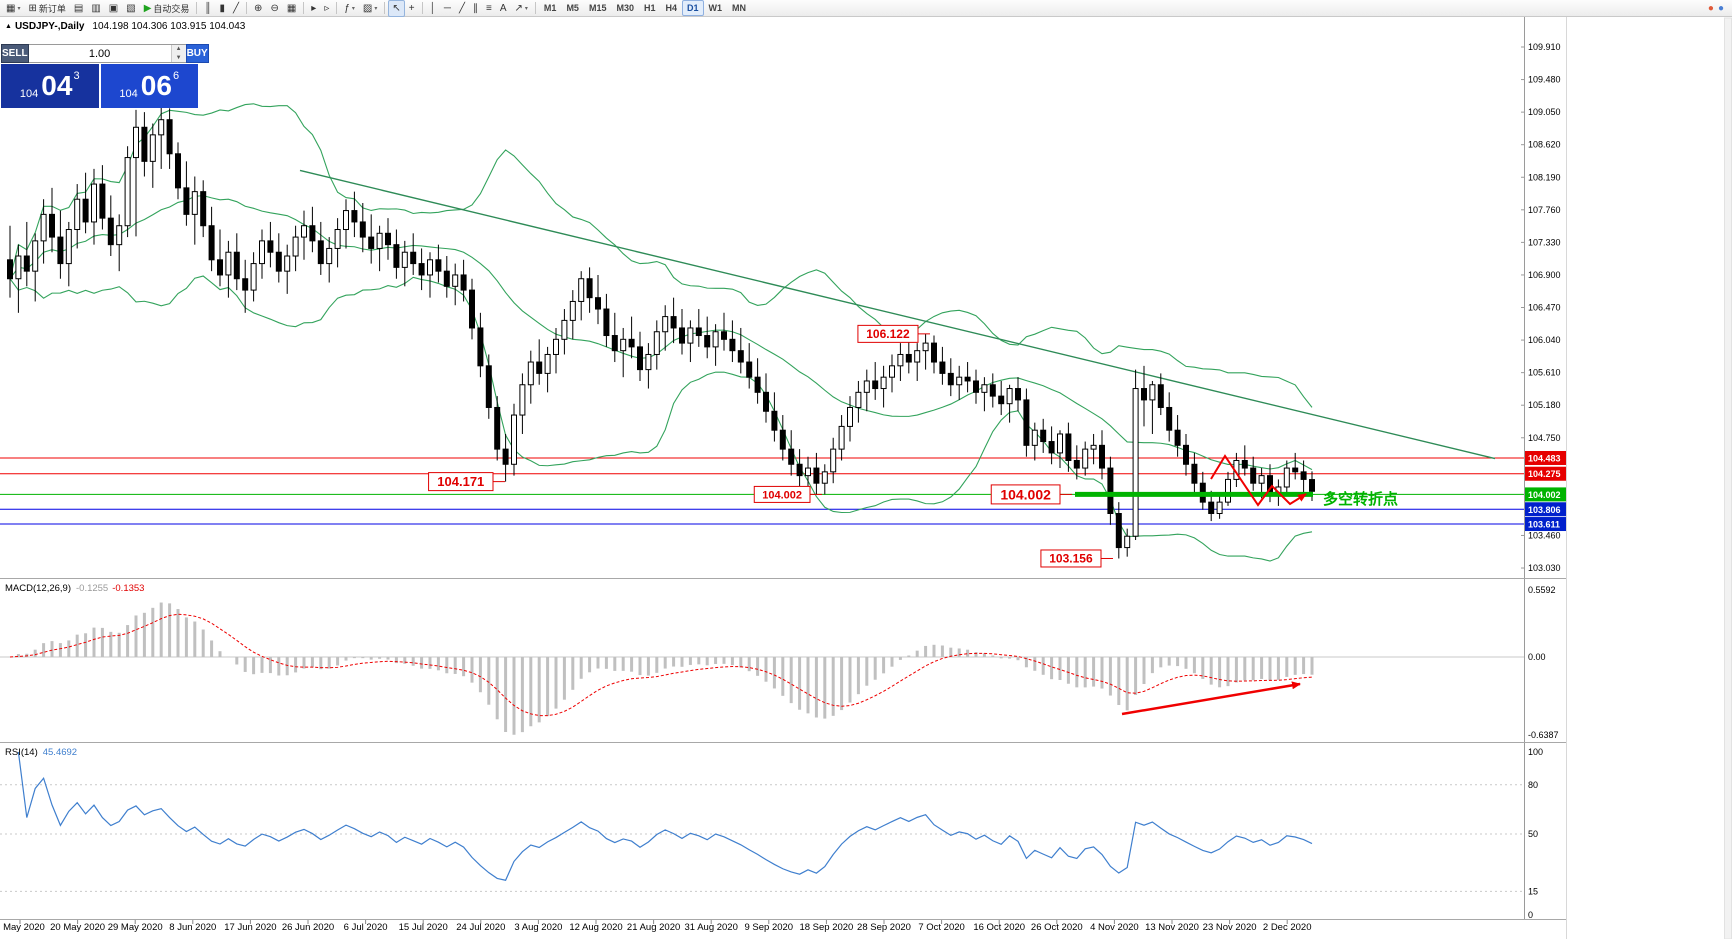 Image resolution: width=1732 pixels, height=939 pixels. I want to click on line-chart-type-button: ╱, so click(236, 8).